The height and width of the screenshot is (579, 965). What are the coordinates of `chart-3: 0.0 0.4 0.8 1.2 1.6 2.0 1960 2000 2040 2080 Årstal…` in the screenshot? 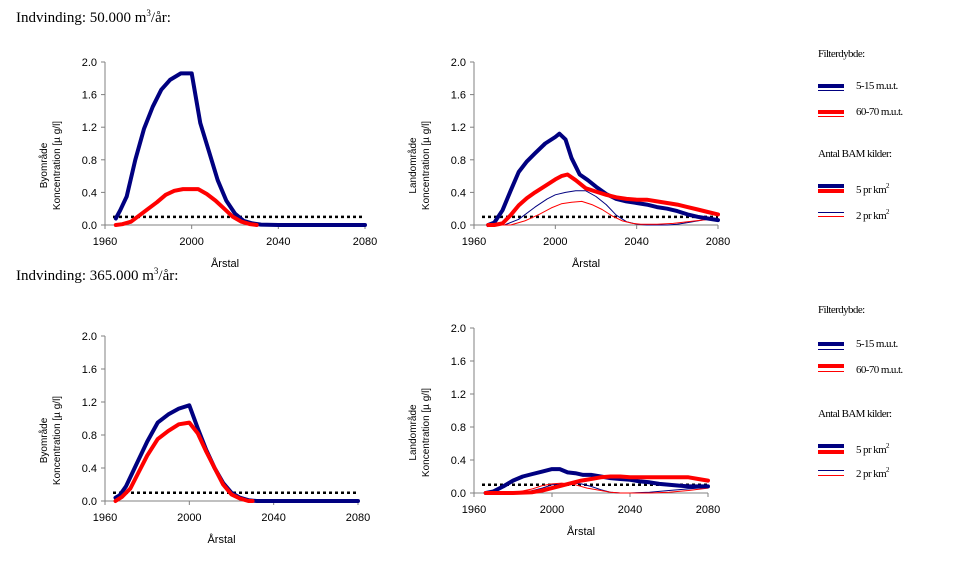 It's located at (204, 438).